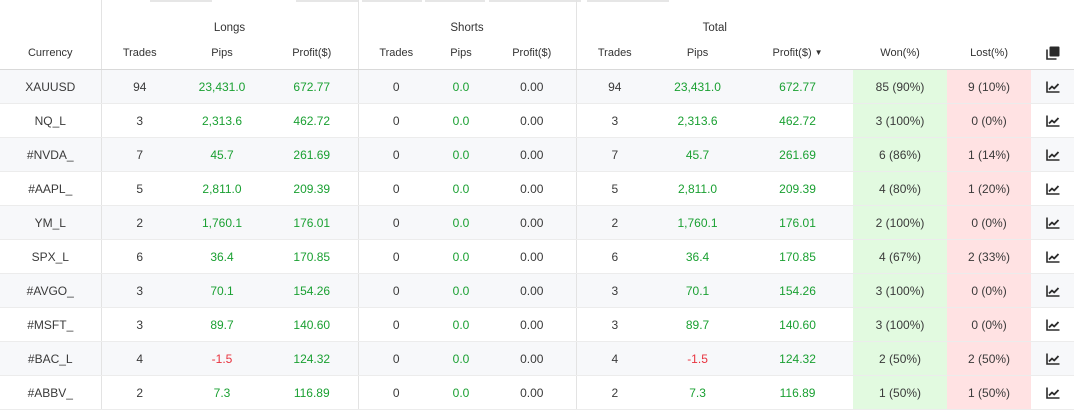 Image resolution: width=1074 pixels, height=410 pixels. What do you see at coordinates (312, 86) in the screenshot?
I see `cell-longs-profit: 672.77` at bounding box center [312, 86].